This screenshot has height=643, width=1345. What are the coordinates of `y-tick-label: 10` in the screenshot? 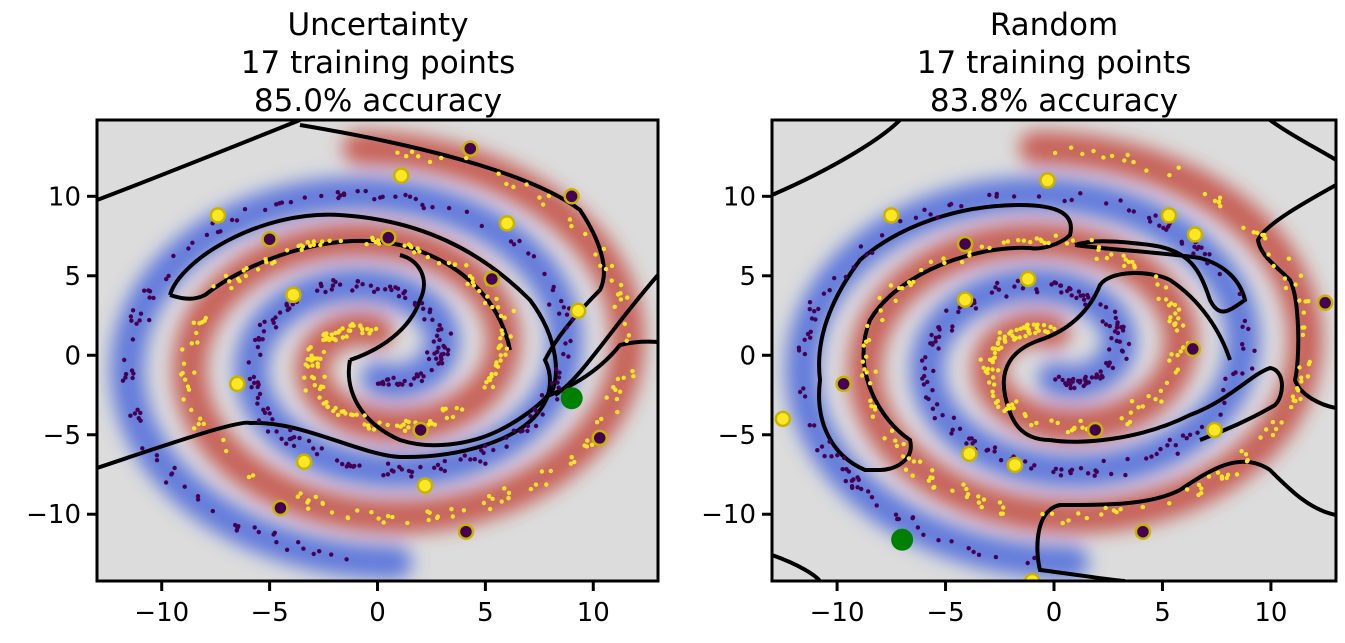 It's located at (64, 197).